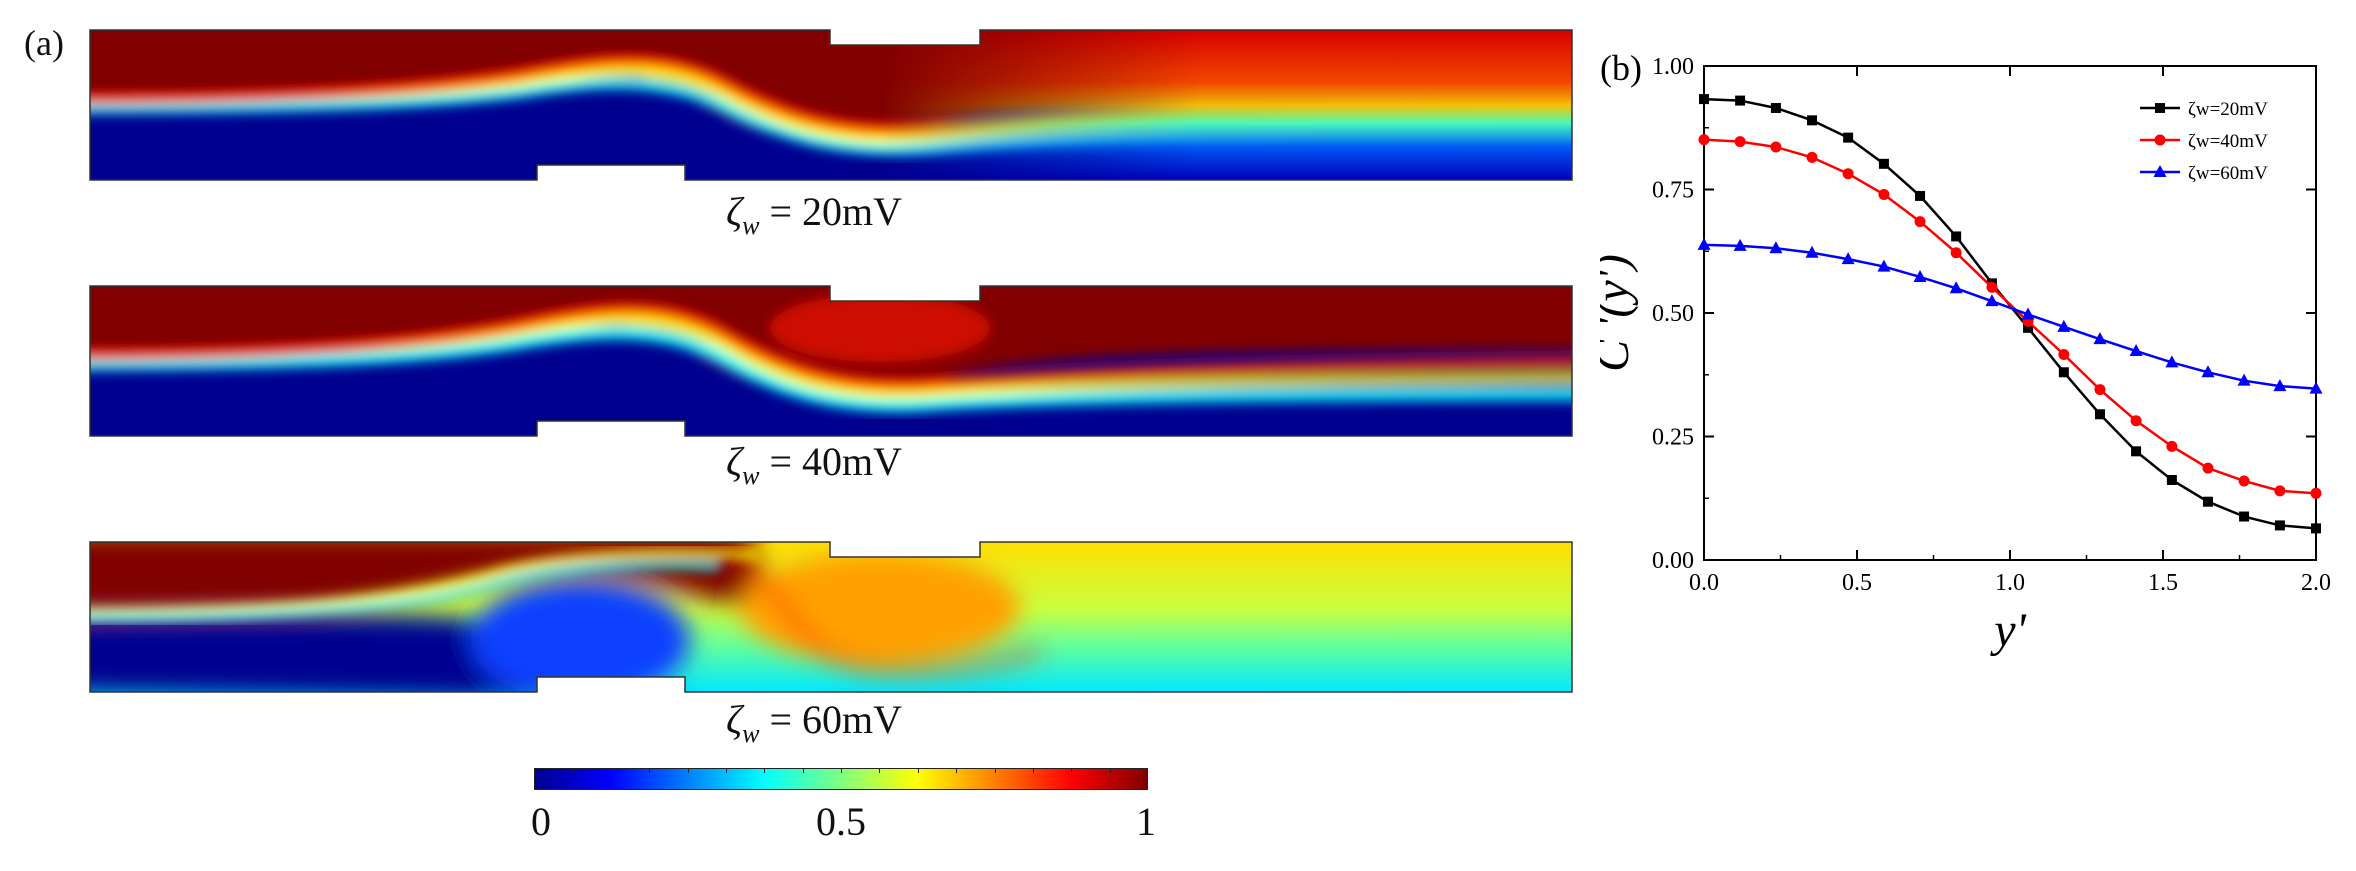 This screenshot has width=2356, height=871. Describe the element at coordinates (852, 461) in the screenshot. I see `zeta-value: 40mV` at that location.